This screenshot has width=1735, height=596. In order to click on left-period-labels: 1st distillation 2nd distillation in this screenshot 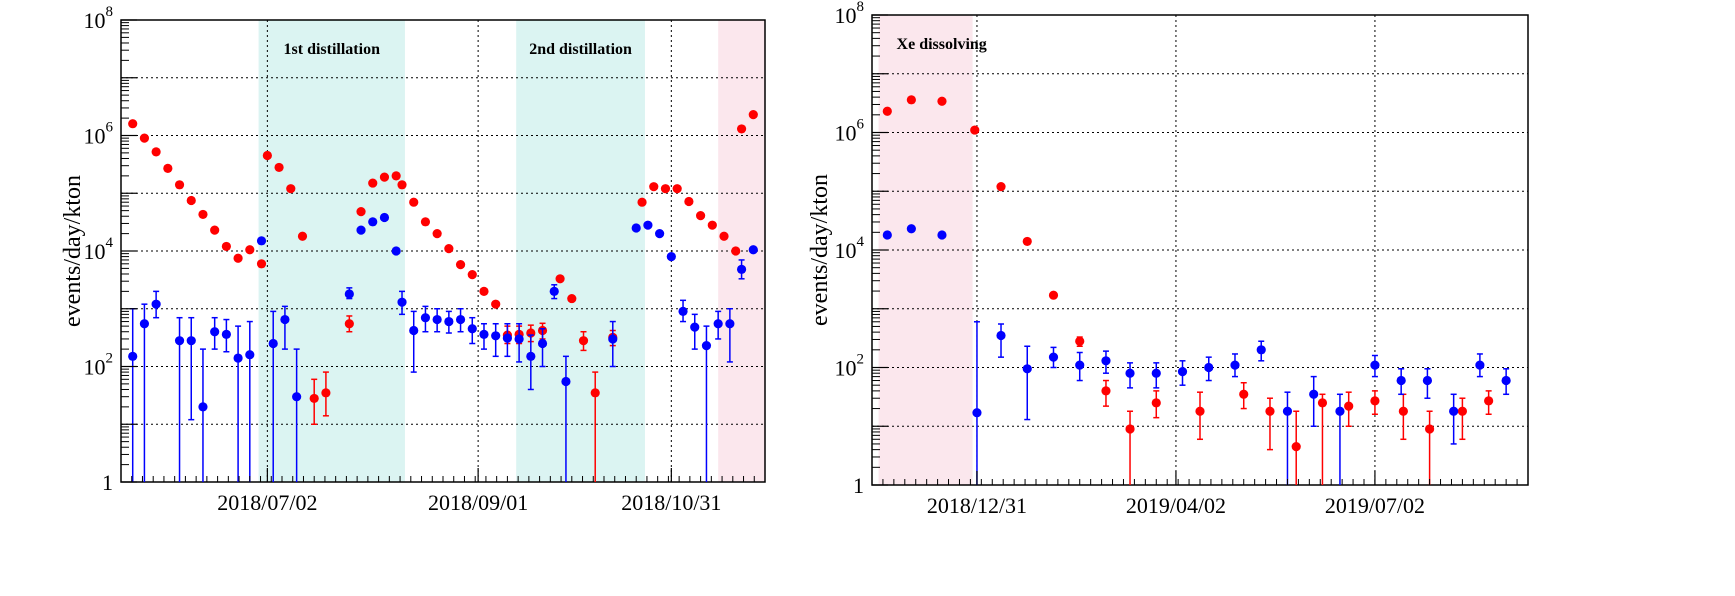, I will do `click(458, 49)`.